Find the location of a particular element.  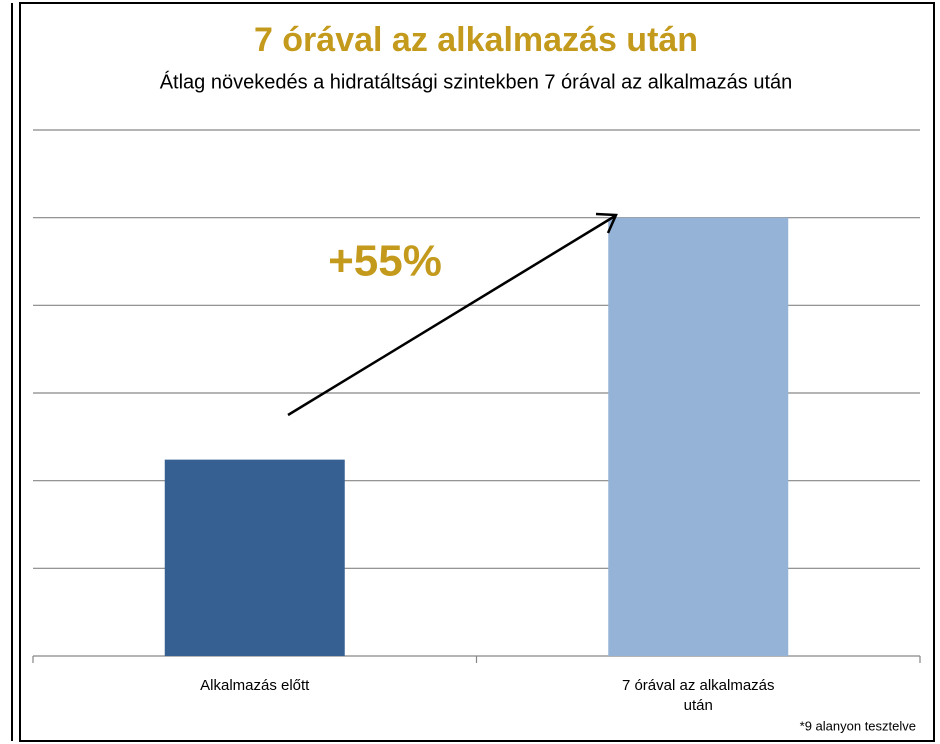

footnote: *9 alanyon tesztelve is located at coordinates (858, 725).